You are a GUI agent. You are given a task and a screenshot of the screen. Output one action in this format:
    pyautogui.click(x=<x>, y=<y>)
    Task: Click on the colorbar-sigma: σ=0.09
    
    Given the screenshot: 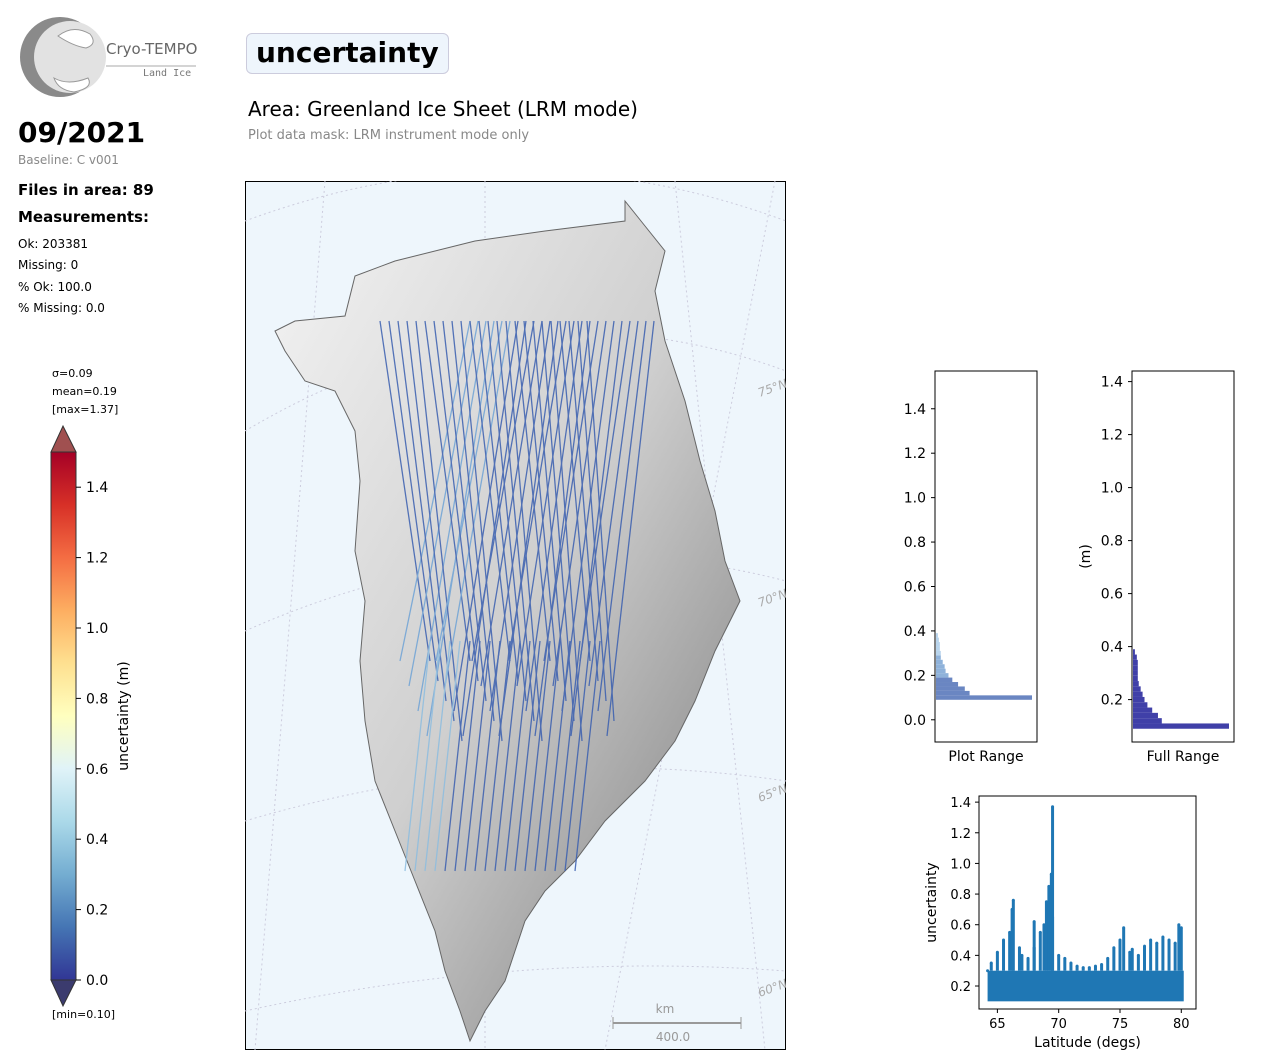 What is the action you would take?
    pyautogui.click(x=72, y=373)
    